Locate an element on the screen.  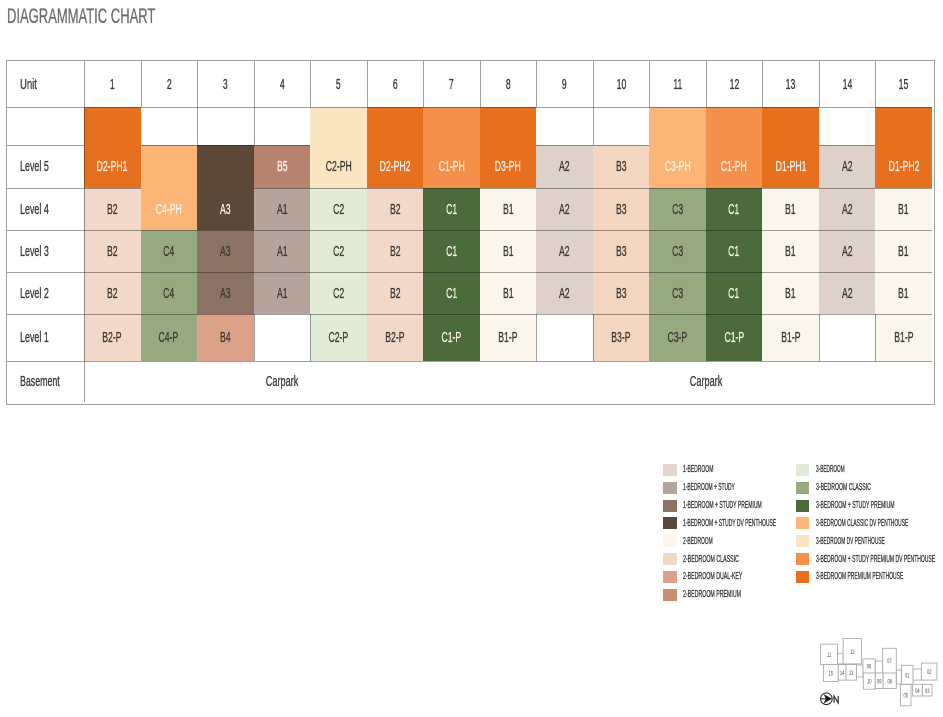
svg-text: 11 is located at coordinates (829, 655).